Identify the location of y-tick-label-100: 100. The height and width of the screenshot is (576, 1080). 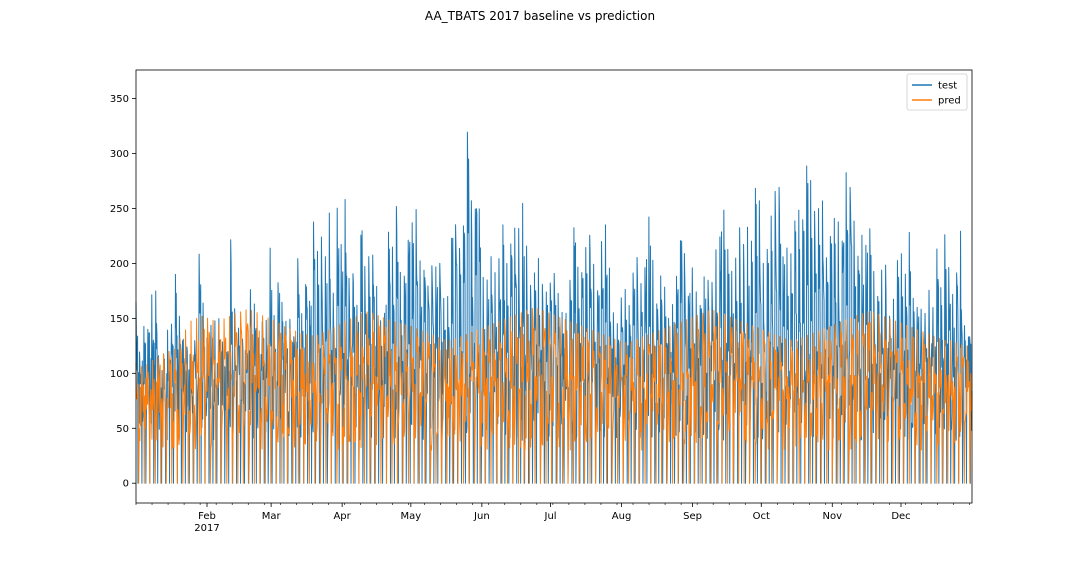
(119, 374).